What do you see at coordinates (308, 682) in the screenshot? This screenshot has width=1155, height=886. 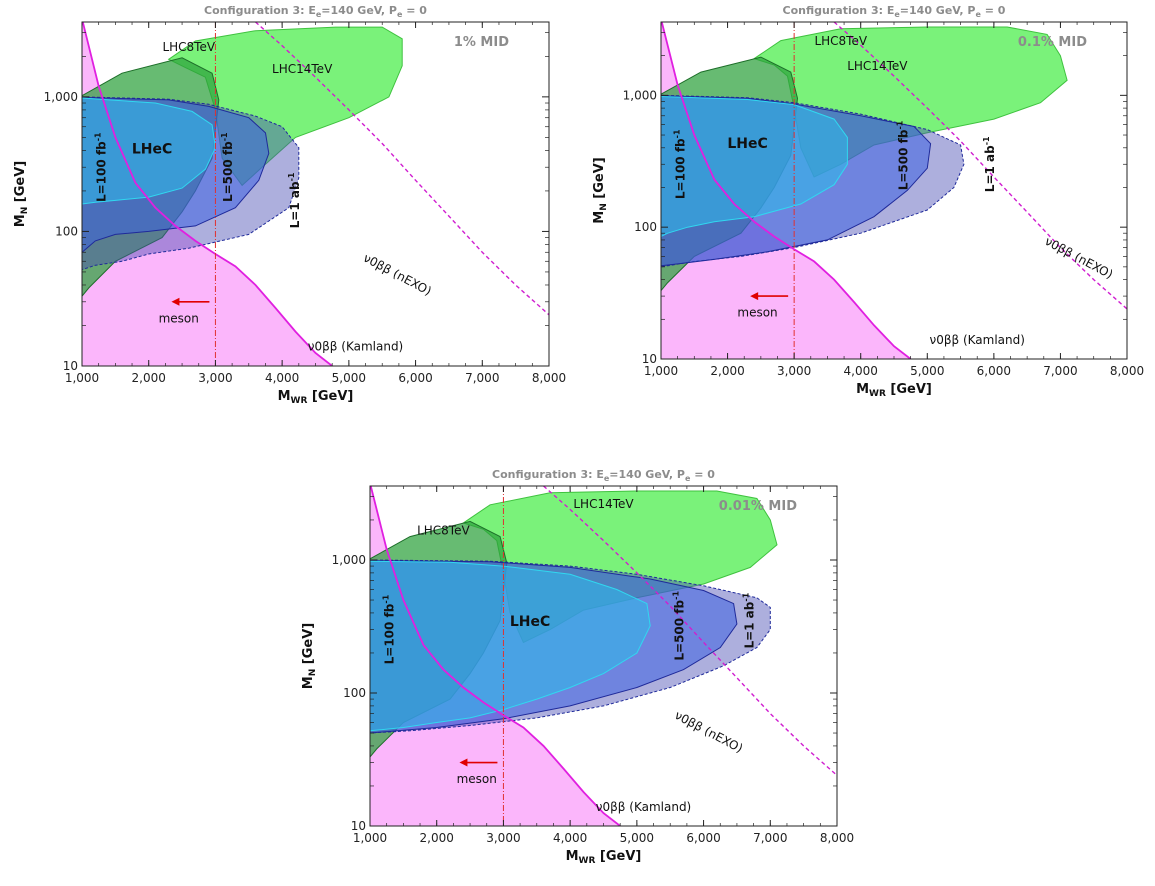 I see `ylabel-part: M` at bounding box center [308, 682].